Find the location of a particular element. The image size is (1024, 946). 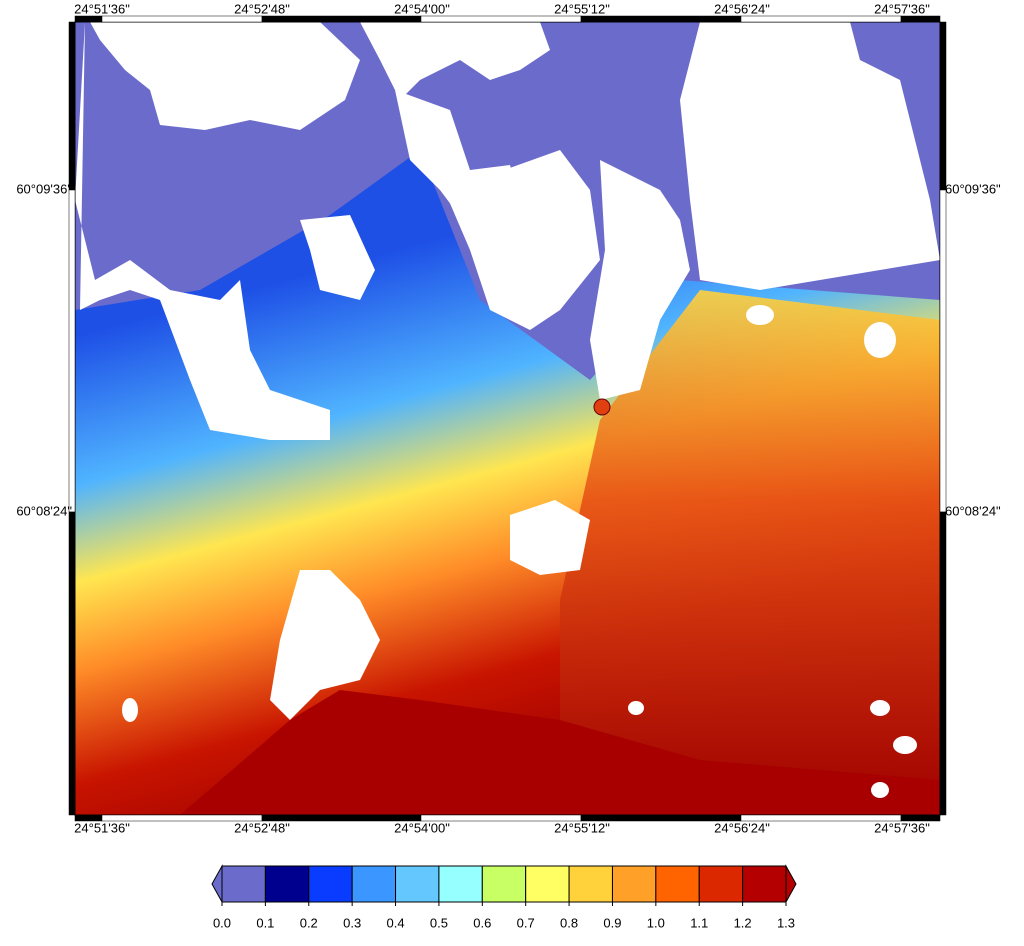

colorbar-label: 1.3 is located at coordinates (786, 922).